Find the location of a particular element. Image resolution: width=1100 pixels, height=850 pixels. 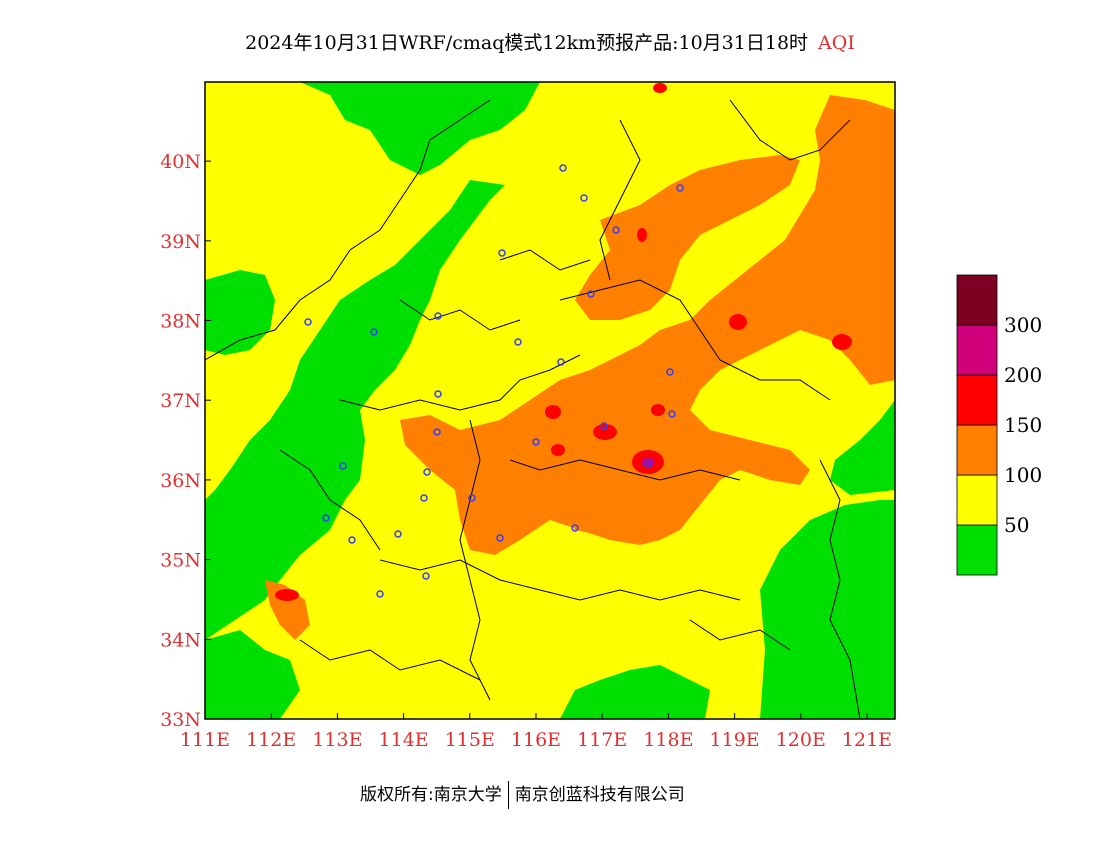

aqi-area-good-south is located at coordinates (635, 692).